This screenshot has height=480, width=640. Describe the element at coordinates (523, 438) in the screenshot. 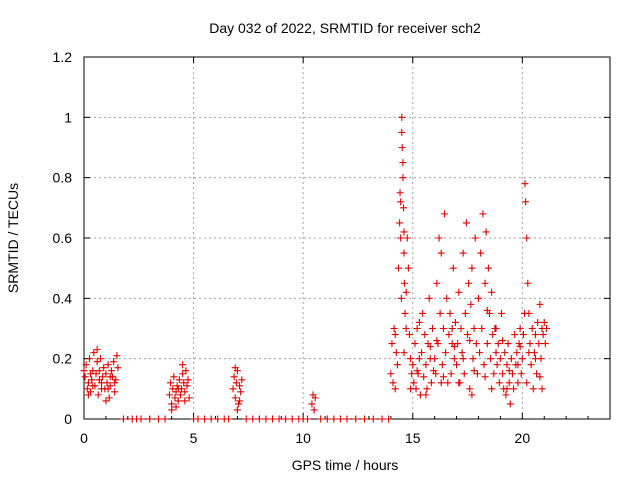

I see `x-tick-label: 20` at that location.